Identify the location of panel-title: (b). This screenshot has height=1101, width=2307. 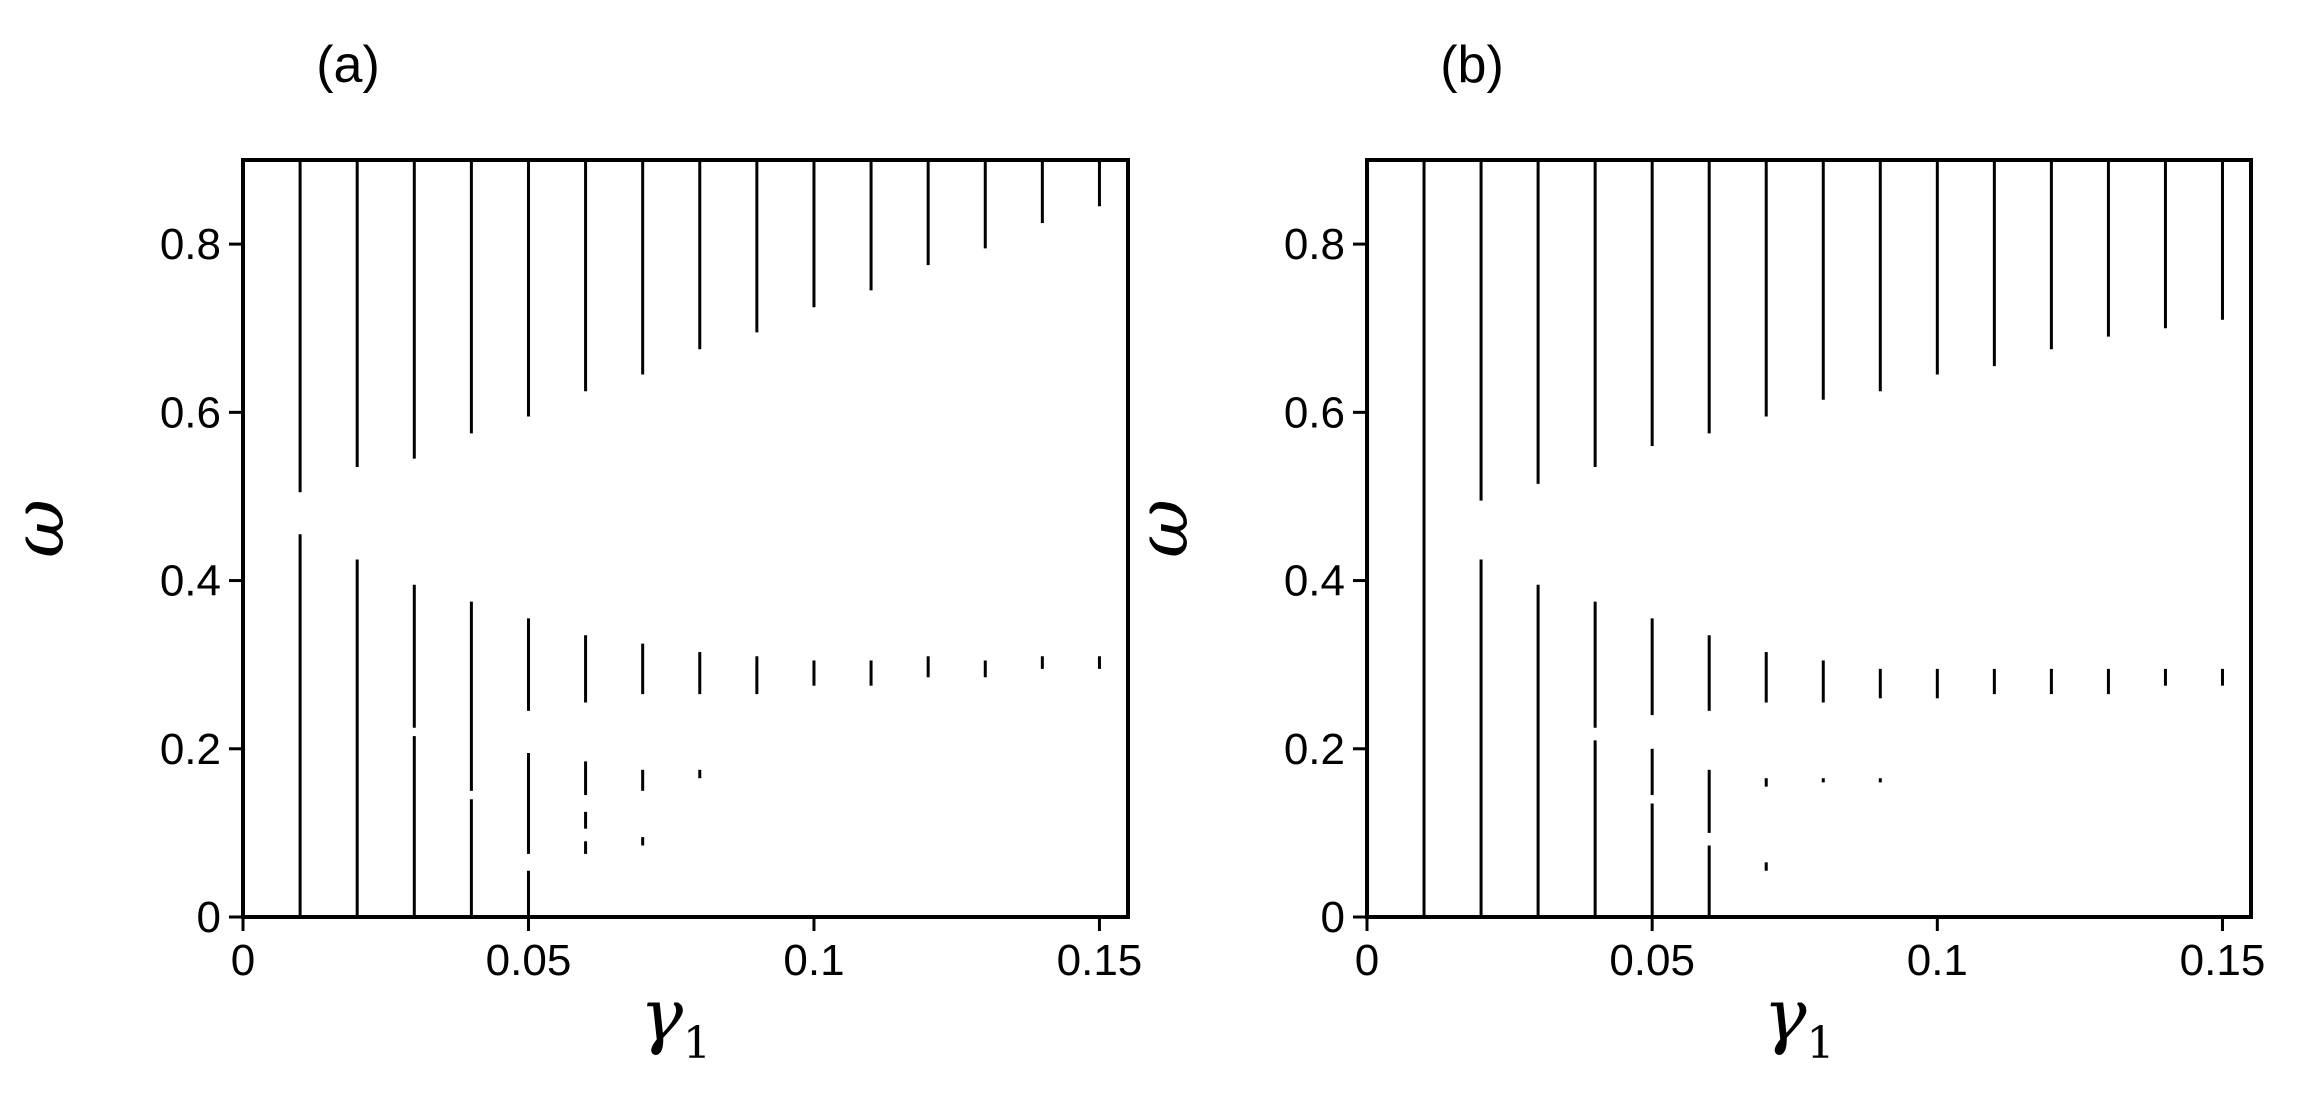
(1472, 65).